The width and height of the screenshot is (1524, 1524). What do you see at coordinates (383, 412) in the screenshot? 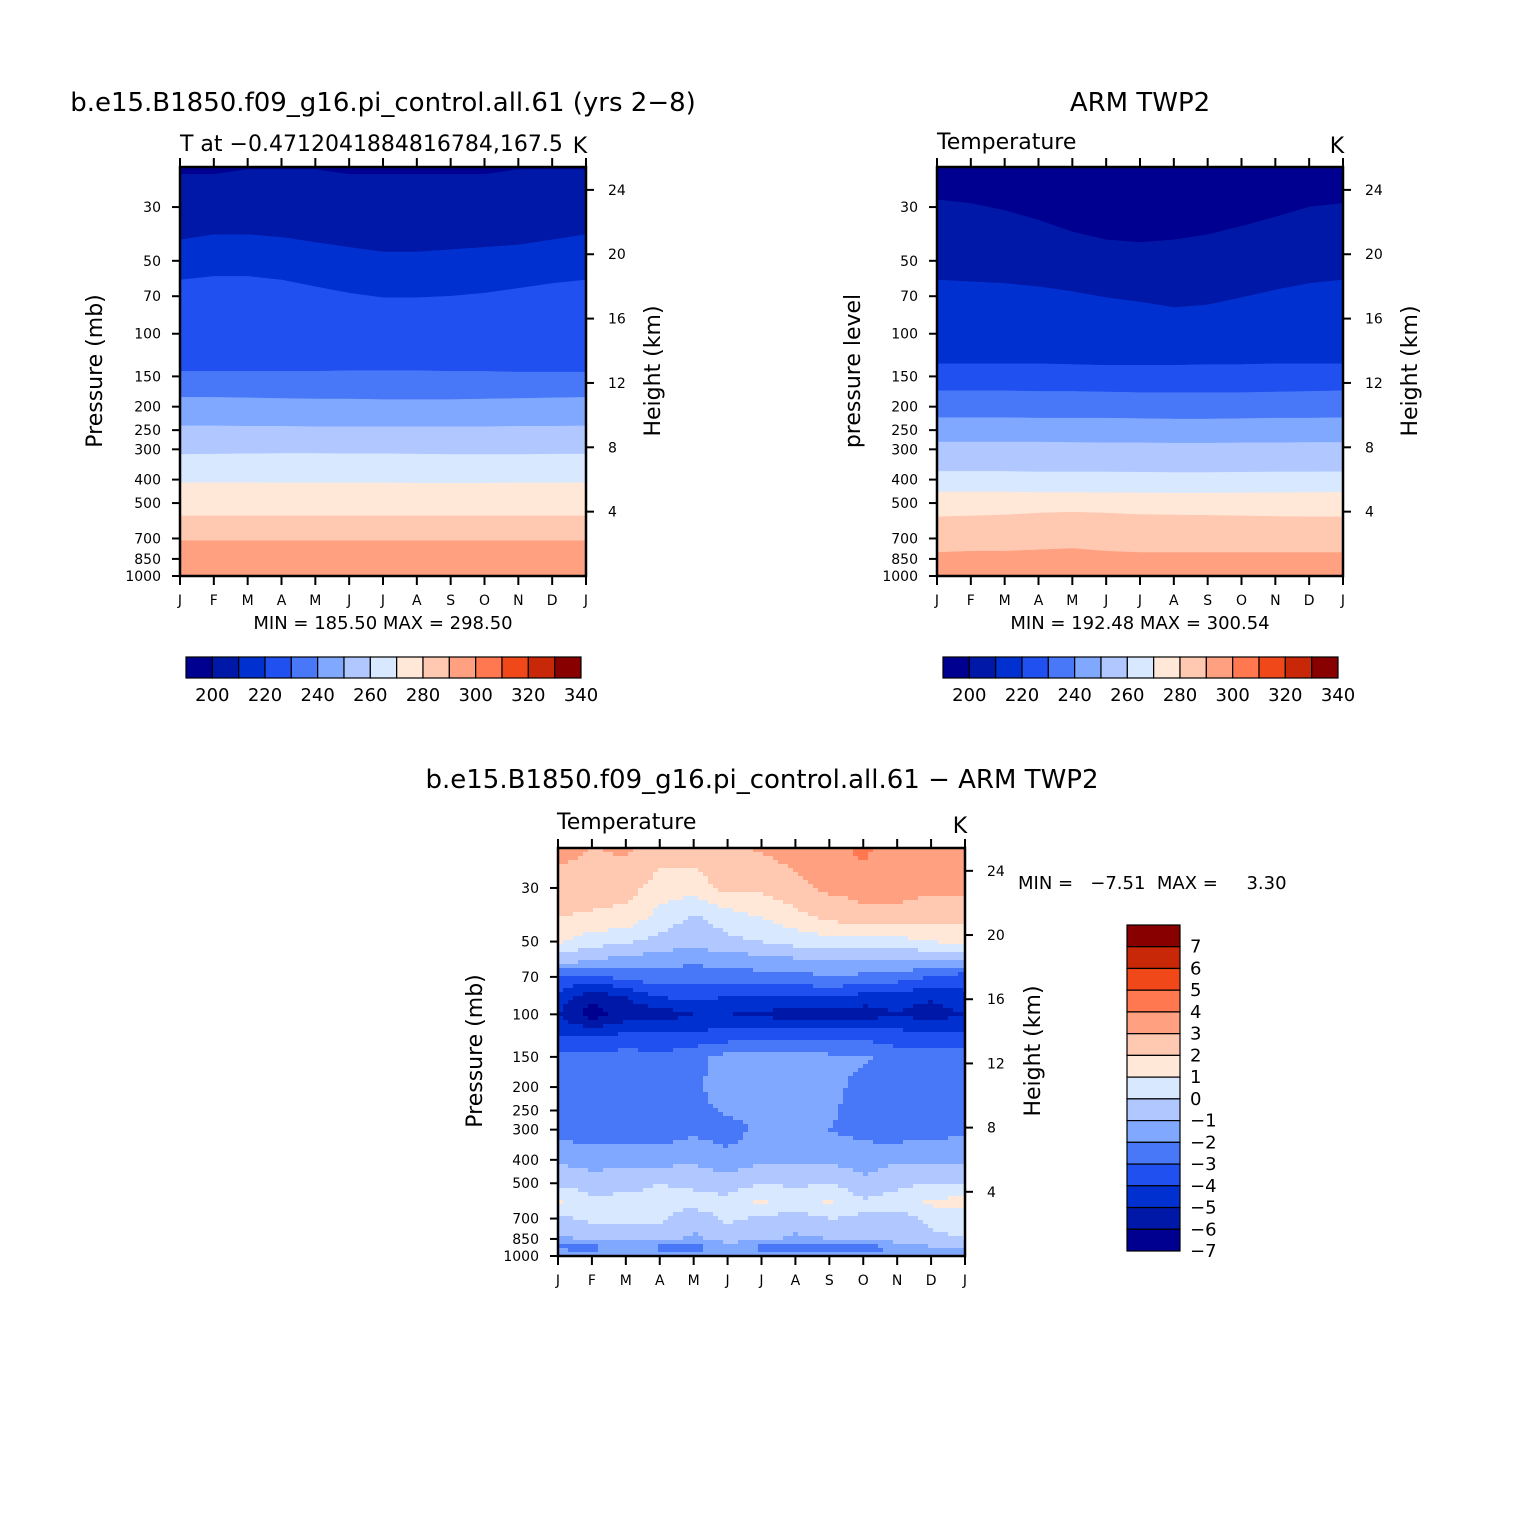
I see `panel-model-contour-band` at bounding box center [383, 412].